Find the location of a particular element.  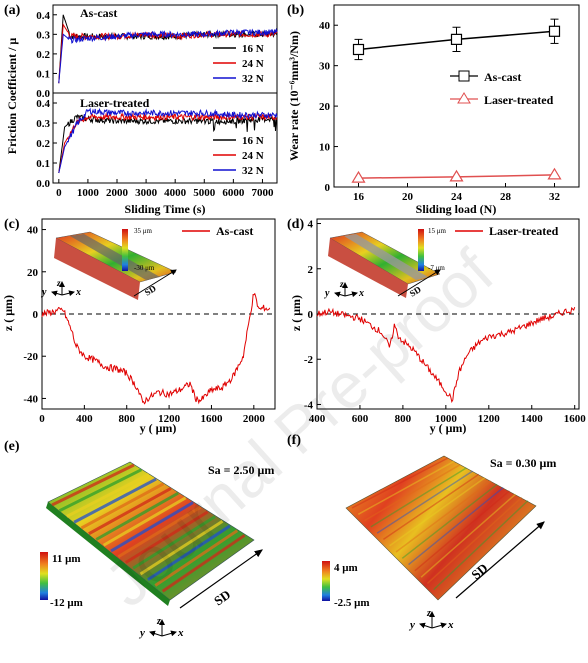

x-axis-label-d: y ( μm) is located at coordinates (448, 428).